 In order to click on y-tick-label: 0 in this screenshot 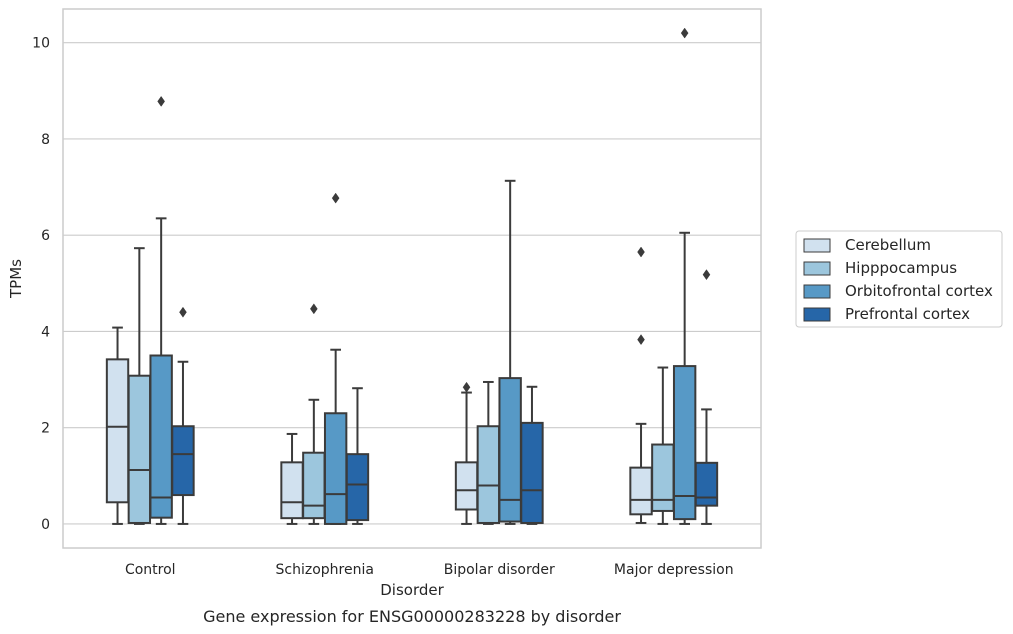, I will do `click(45, 525)`.